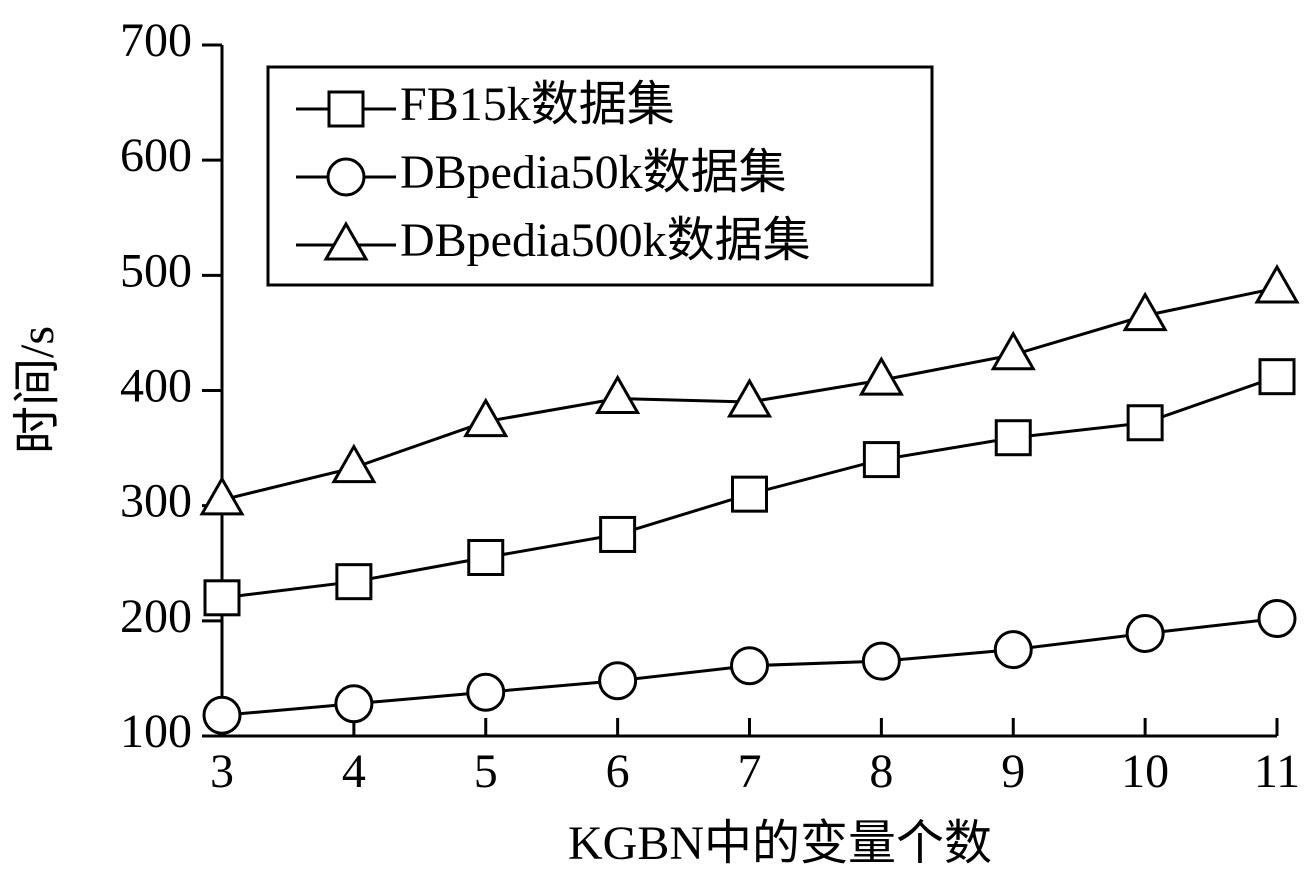  Describe the element at coordinates (156, 40) in the screenshot. I see `y-tick-label: 700` at that location.